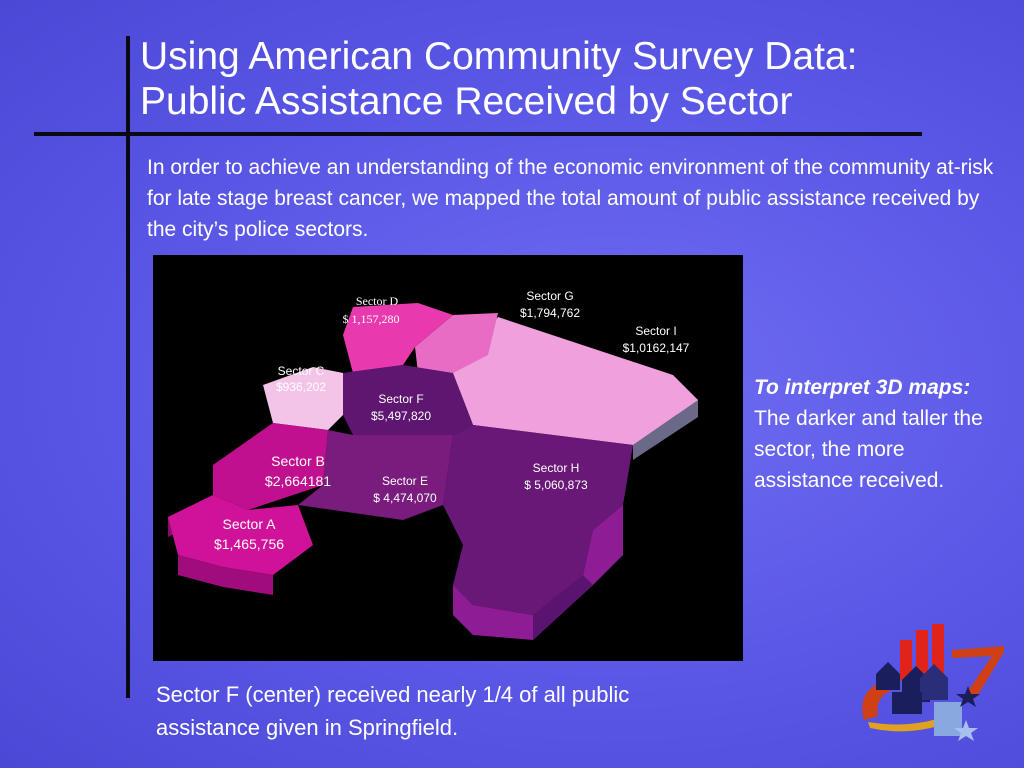  I want to click on sector-h-amount: $ 5,060,873, so click(556, 485).